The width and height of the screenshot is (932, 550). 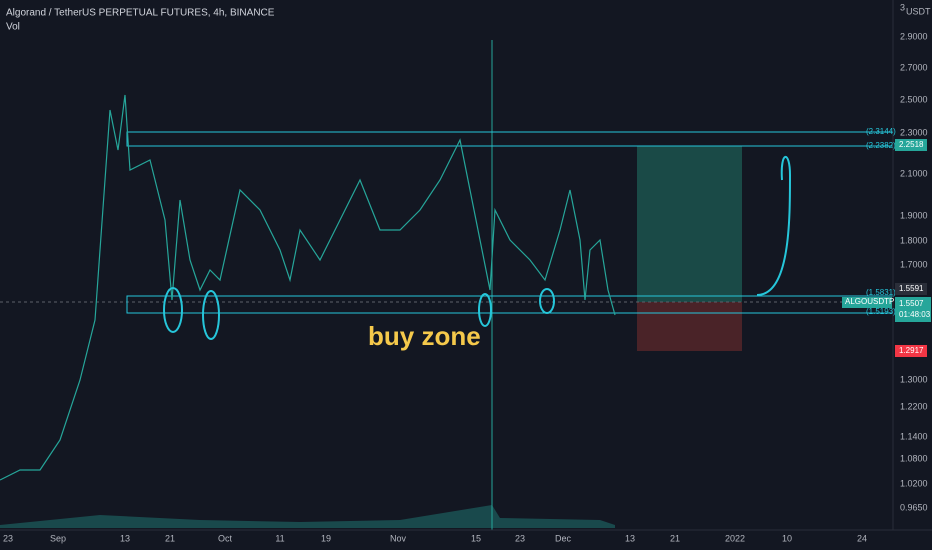 I want to click on price-label: 2.7000, so click(x=914, y=67).